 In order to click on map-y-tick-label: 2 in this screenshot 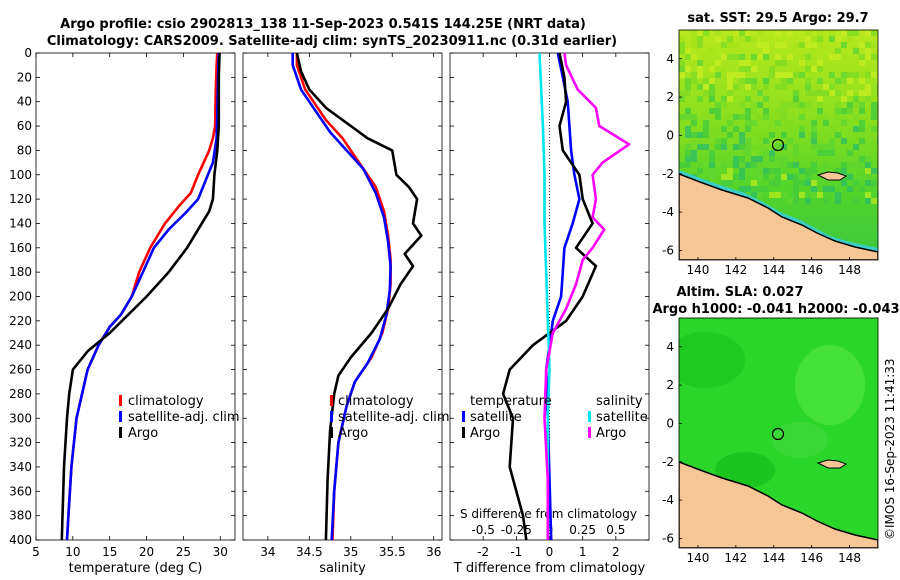, I will do `click(670, 97)`.